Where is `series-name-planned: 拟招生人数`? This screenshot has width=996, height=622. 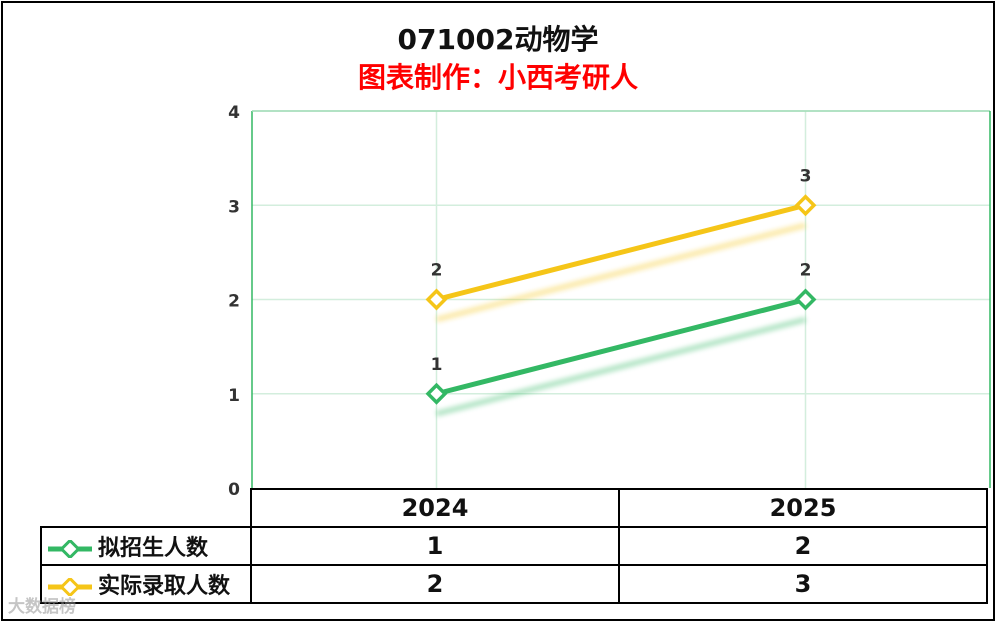
series-name-planned: 拟招生人数 is located at coordinates (153, 548).